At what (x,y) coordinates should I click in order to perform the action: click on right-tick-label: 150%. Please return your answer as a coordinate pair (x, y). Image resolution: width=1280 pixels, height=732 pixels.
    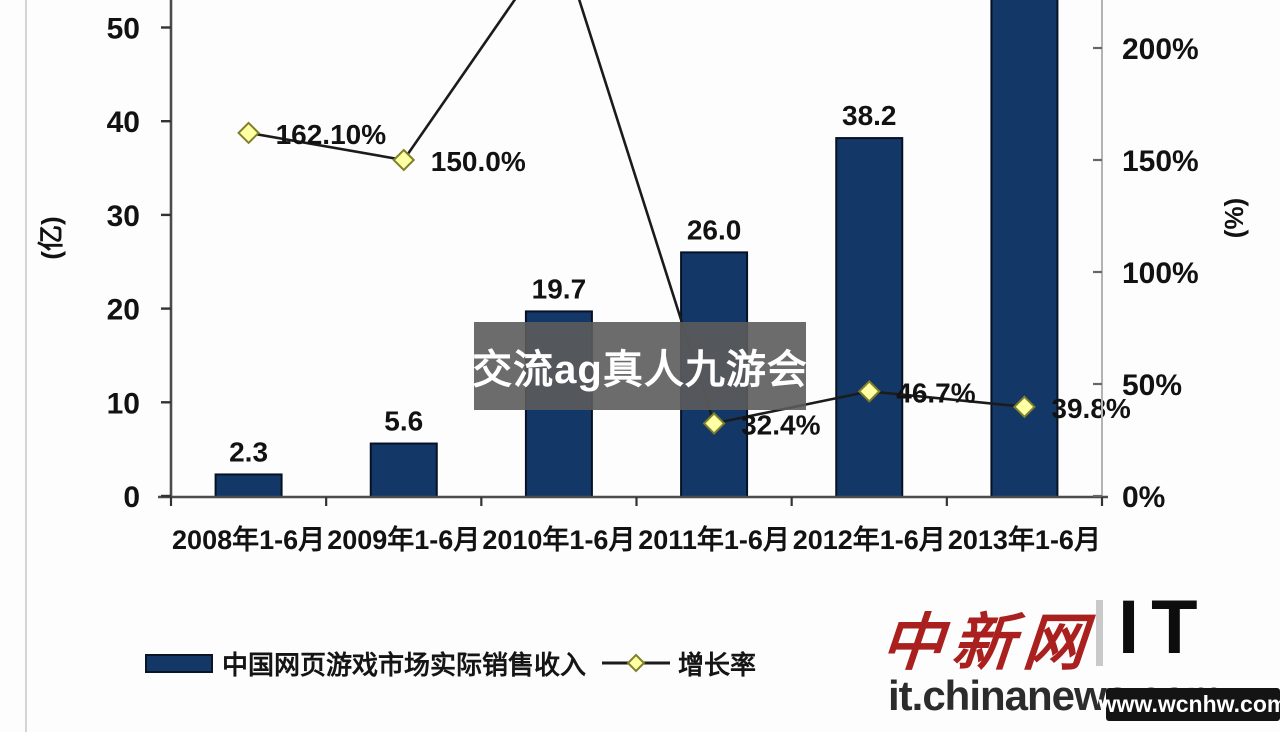
    Looking at the image, I should click on (1160, 161).